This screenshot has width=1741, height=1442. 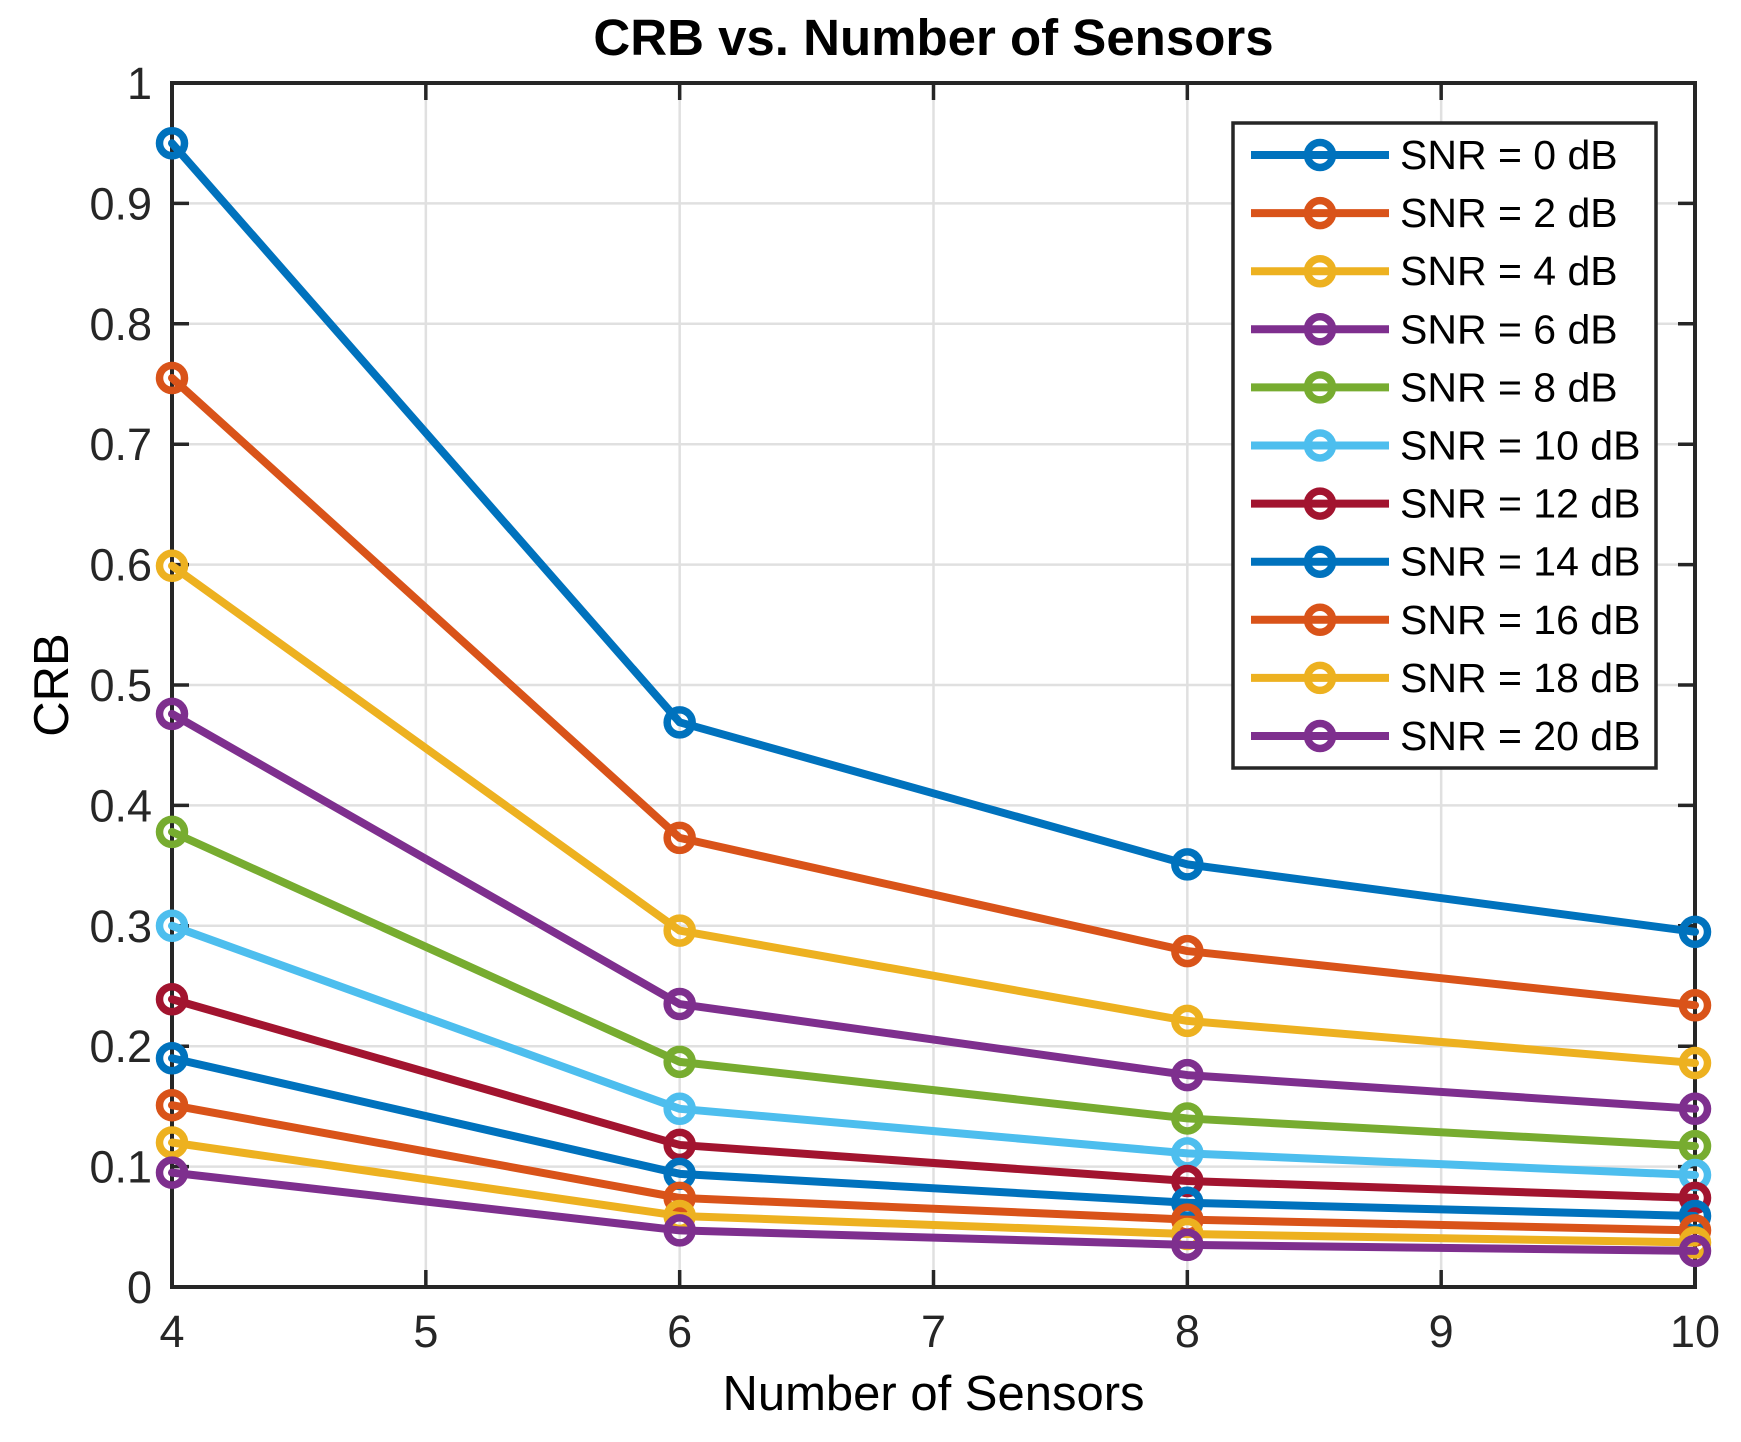 I want to click on y-tick-label: 0.4, so click(x=120, y=805).